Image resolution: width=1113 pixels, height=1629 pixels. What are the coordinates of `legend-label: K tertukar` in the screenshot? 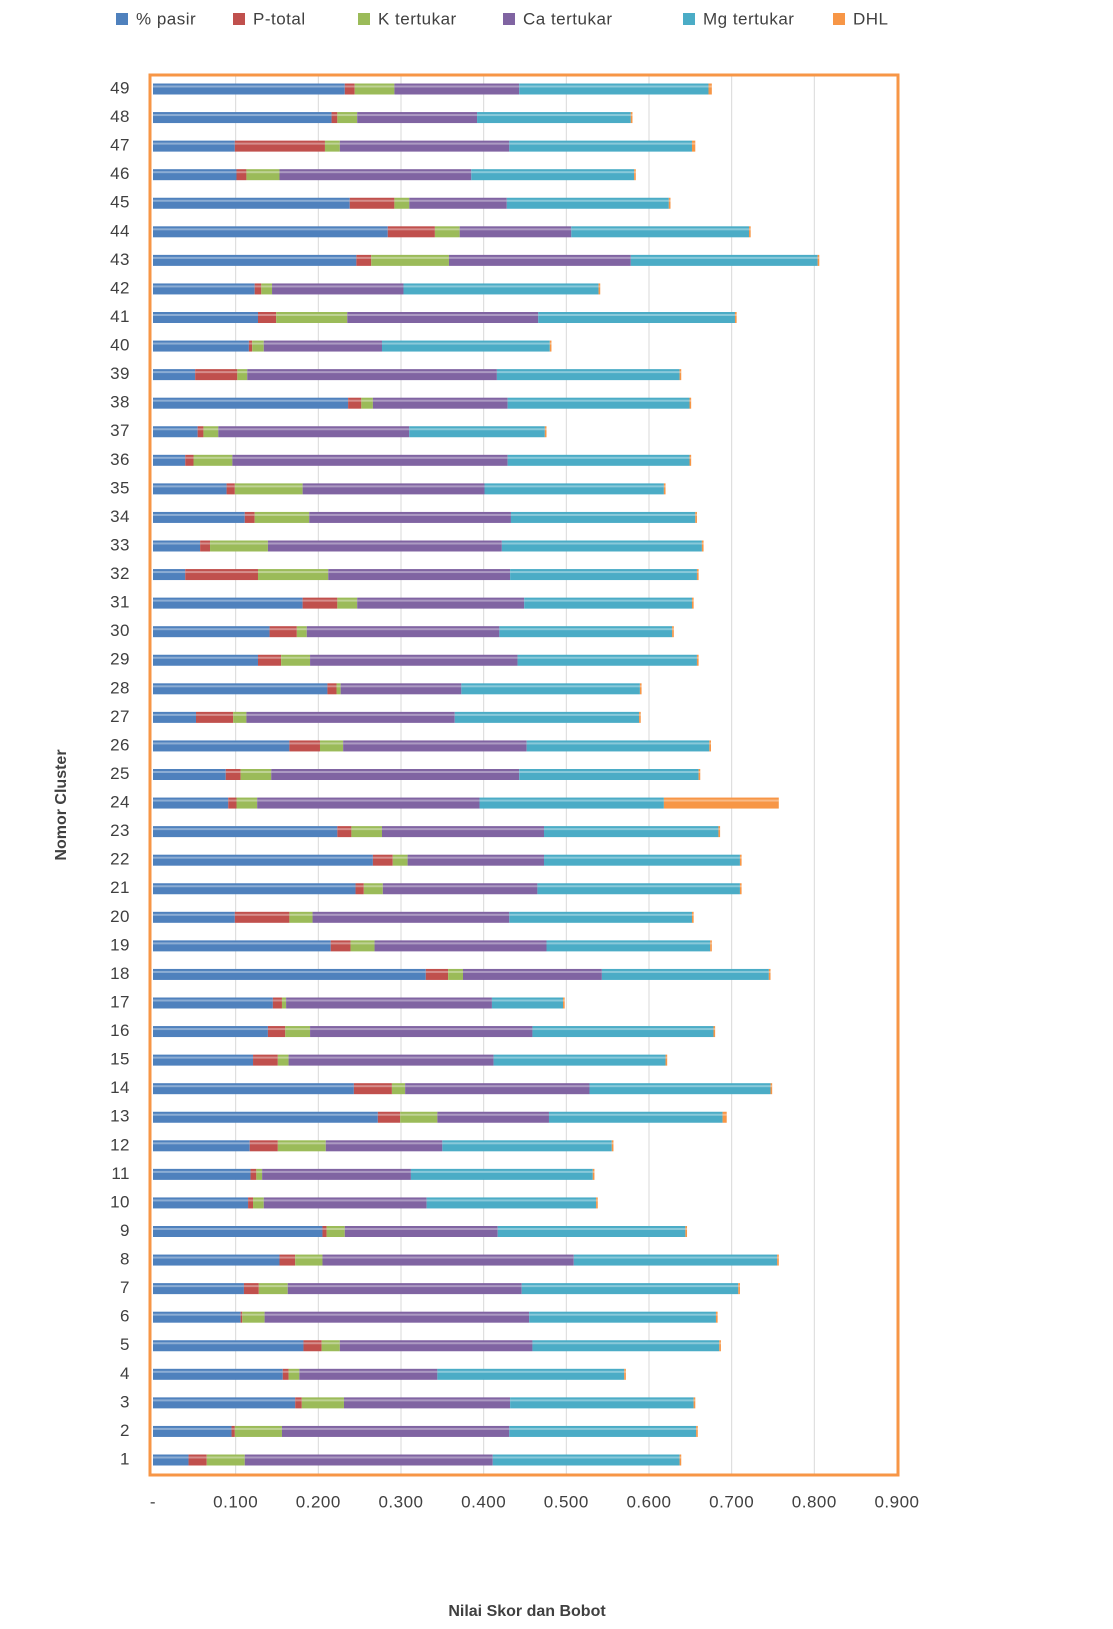 It's located at (417, 18).